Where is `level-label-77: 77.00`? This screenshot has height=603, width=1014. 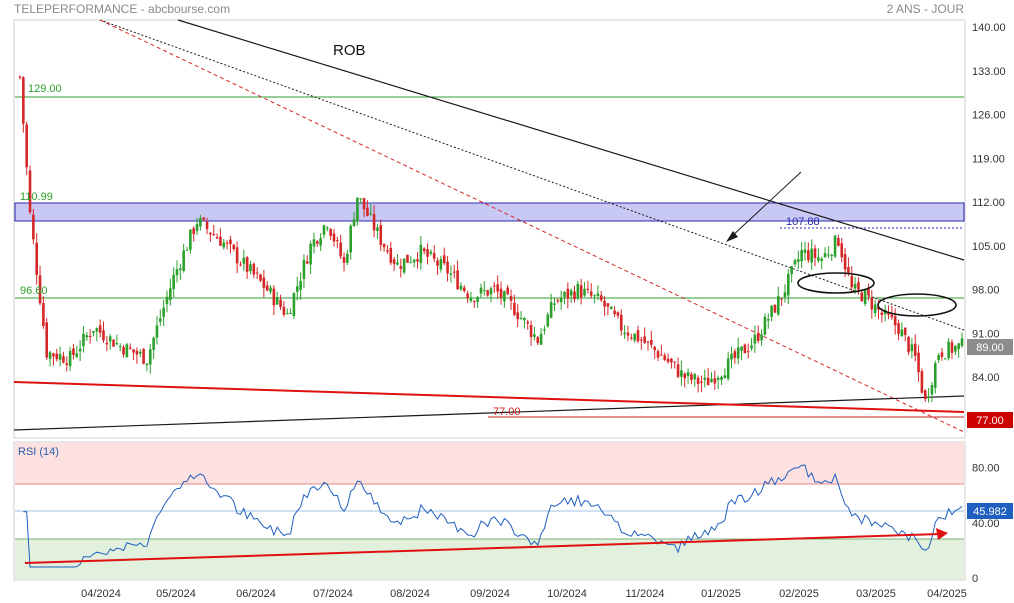 level-label-77: 77.00 is located at coordinates (507, 412).